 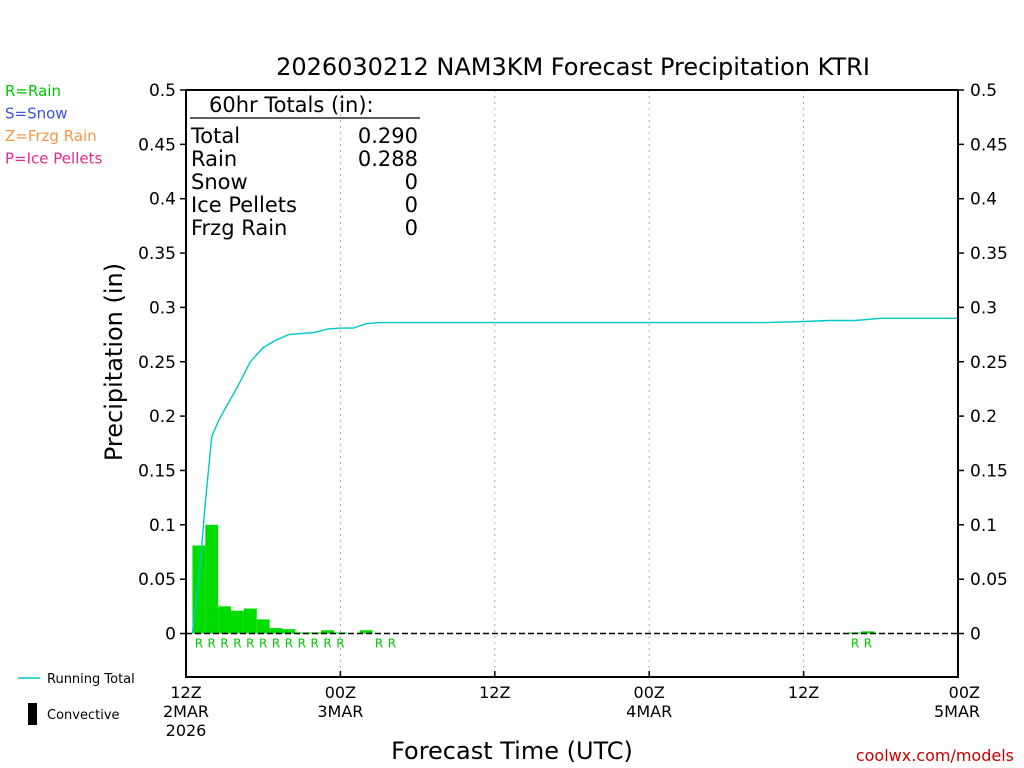 I want to click on y-tick-label-left: 0.35, so click(x=157, y=254).